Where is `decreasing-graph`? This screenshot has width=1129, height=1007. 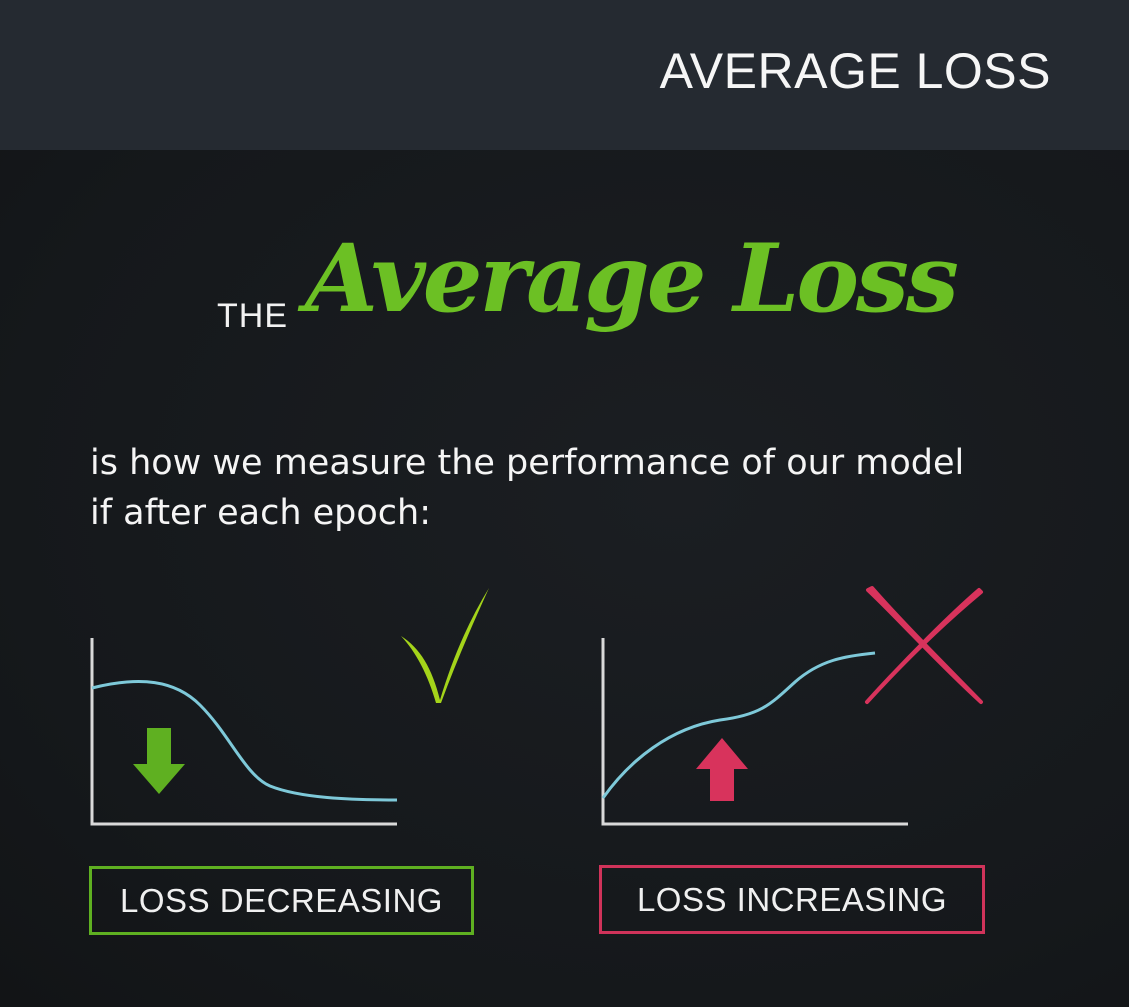 decreasing-graph is located at coordinates (244, 732).